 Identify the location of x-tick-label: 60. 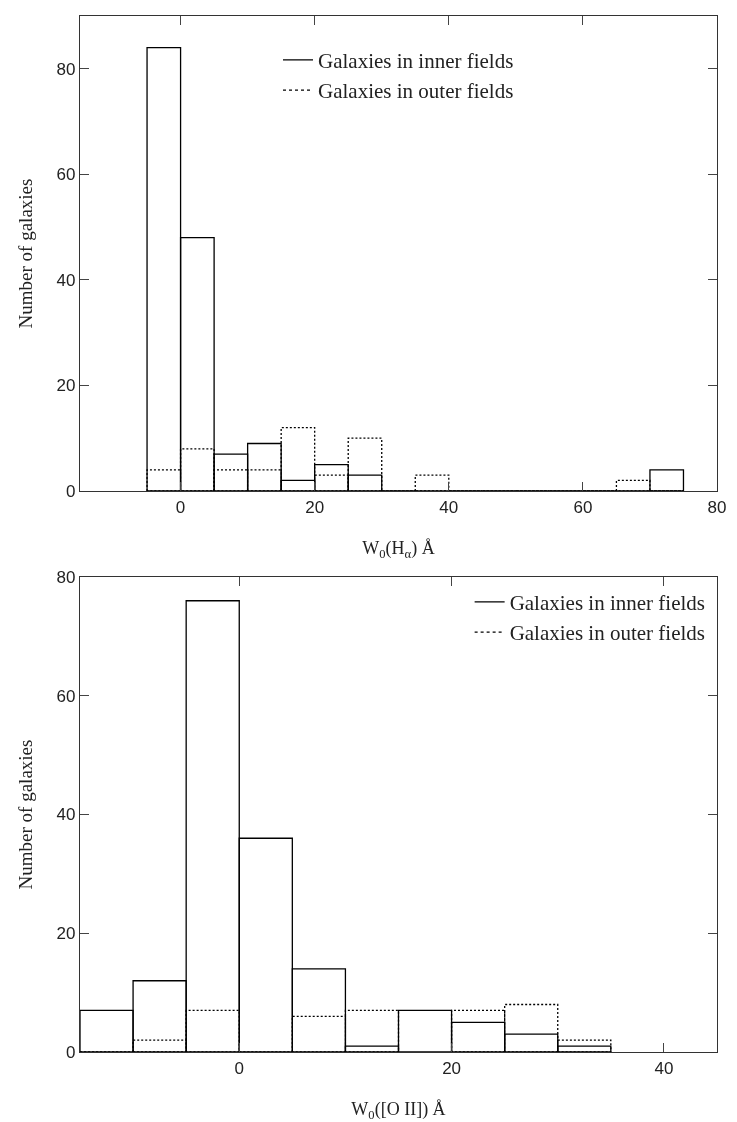
(583, 507).